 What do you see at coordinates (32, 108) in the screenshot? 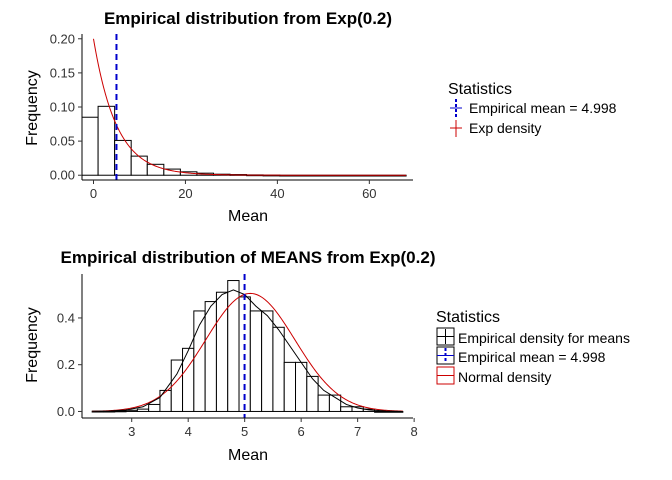
I see `chart-1-y-axis-label: Frequency` at bounding box center [32, 108].